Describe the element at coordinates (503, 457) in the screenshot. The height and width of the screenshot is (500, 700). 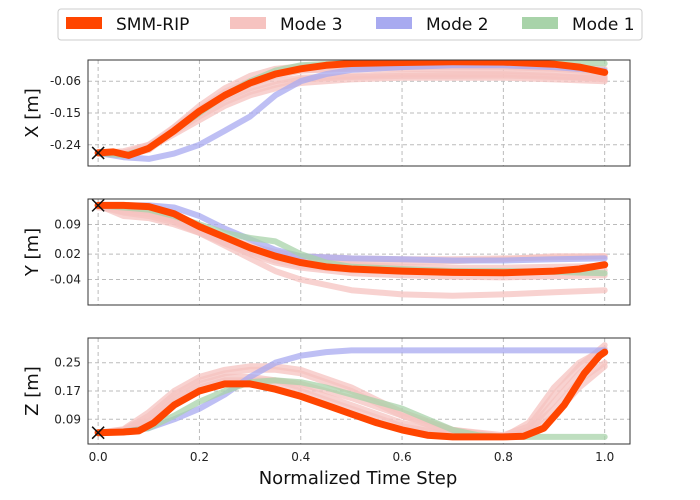
I see `xtick-label-4: 0.8` at that location.